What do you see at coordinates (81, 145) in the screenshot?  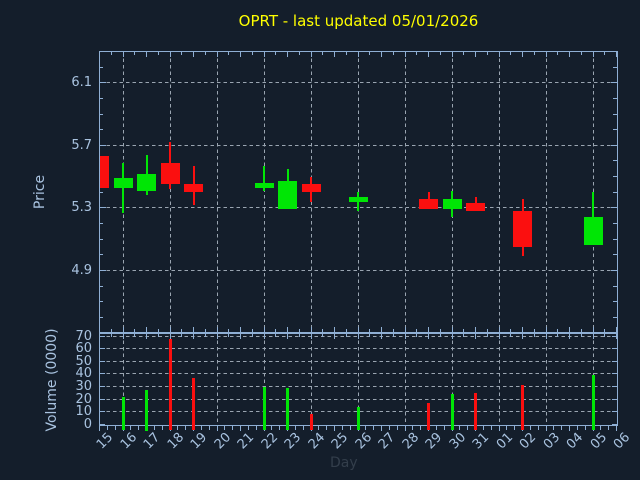 I see `price-tick-label: 5.7` at bounding box center [81, 145].